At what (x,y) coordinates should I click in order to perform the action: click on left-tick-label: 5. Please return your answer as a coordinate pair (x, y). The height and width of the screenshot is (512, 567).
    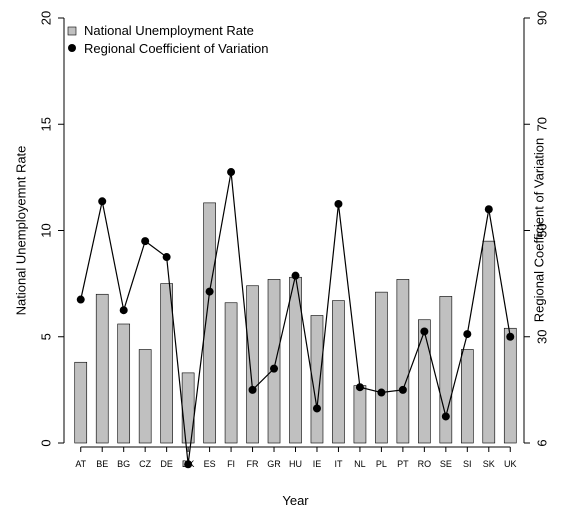
    Looking at the image, I should click on (45, 336).